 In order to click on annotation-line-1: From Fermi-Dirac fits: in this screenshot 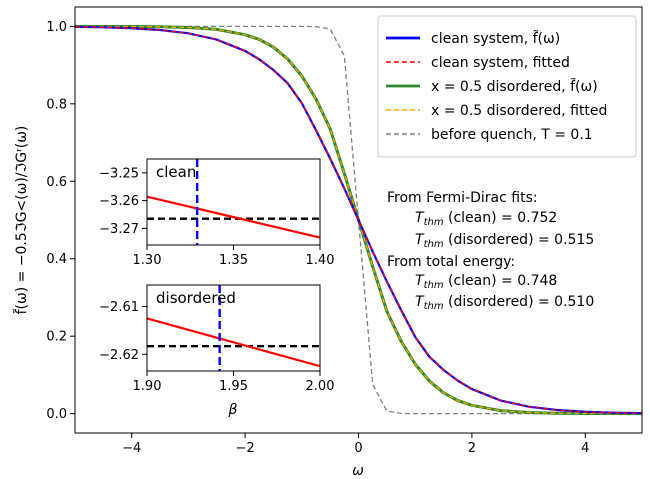, I will do `click(462, 198)`.